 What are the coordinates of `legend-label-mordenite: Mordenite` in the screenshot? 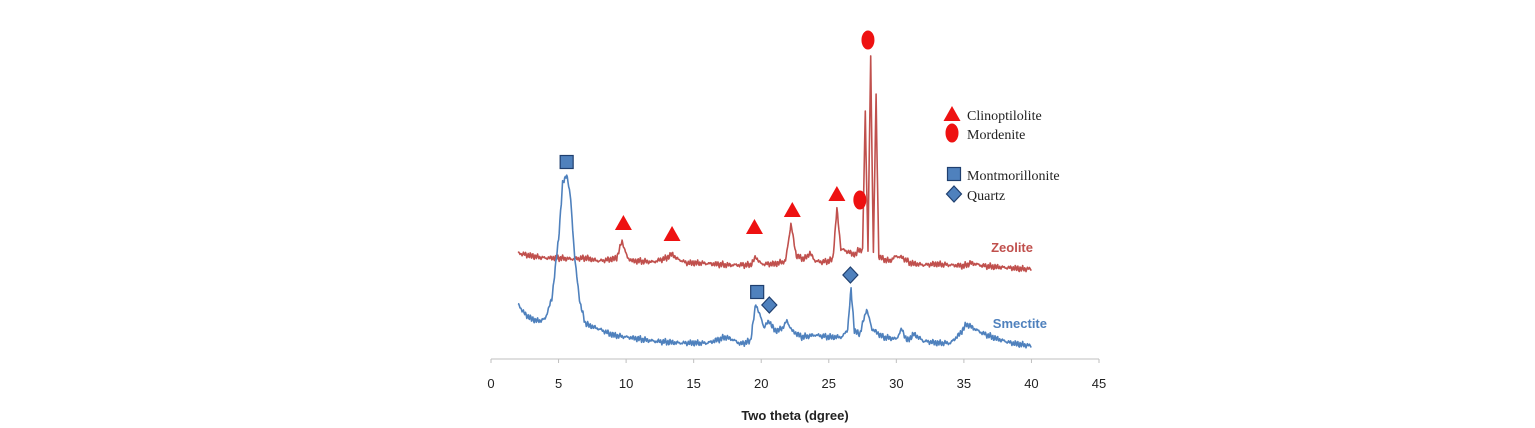 It's located at (996, 135).